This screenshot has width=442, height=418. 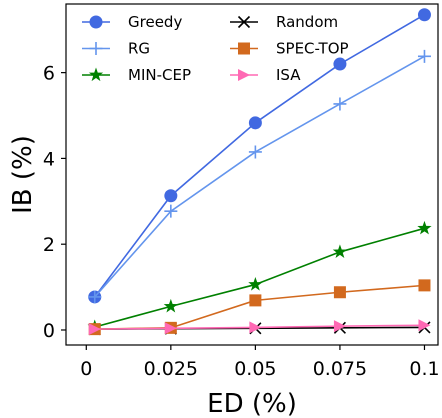 I want to click on legend-label: ISA, so click(x=288, y=75).